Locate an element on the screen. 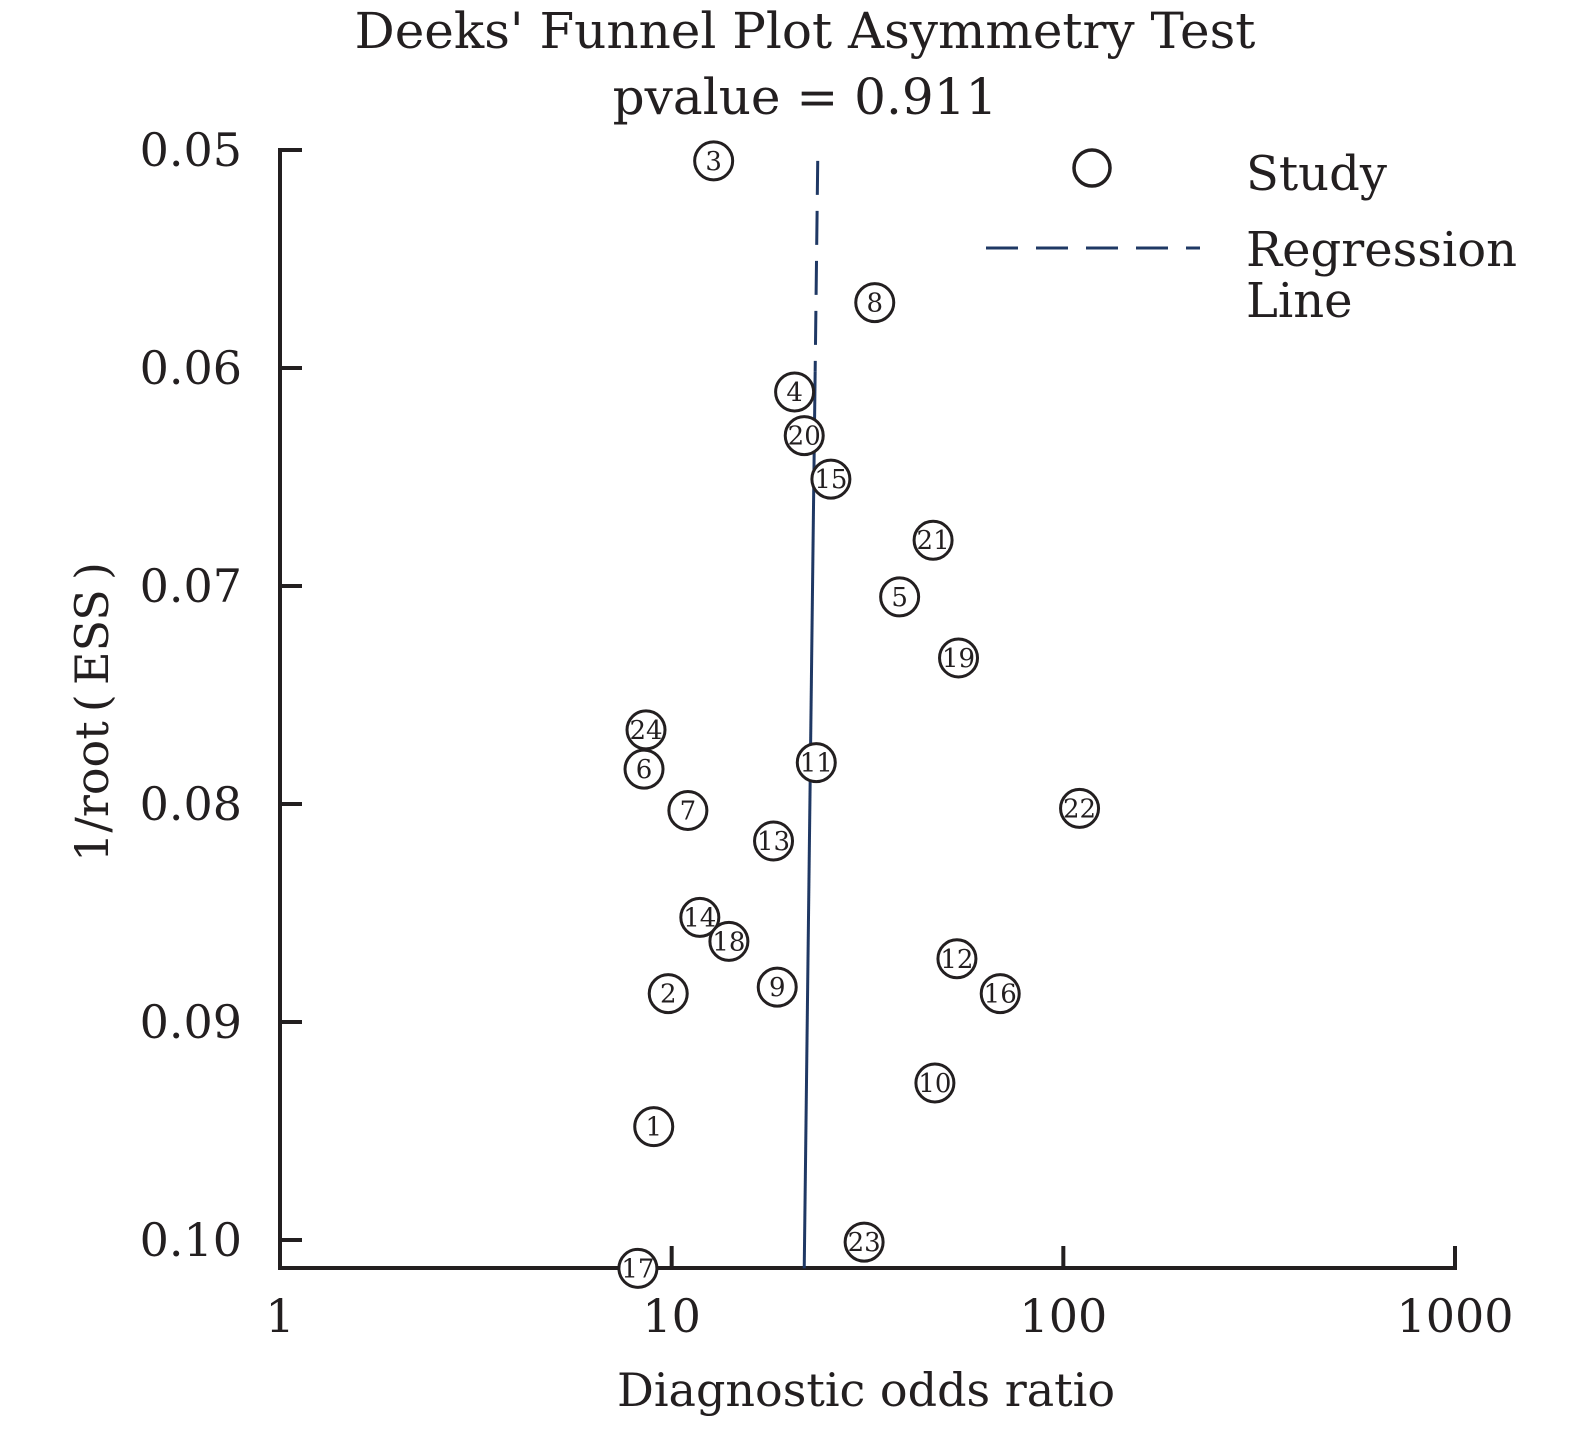 Image resolution: width=1575 pixels, height=1433 pixels. study-label: 23 is located at coordinates (864, 1243).